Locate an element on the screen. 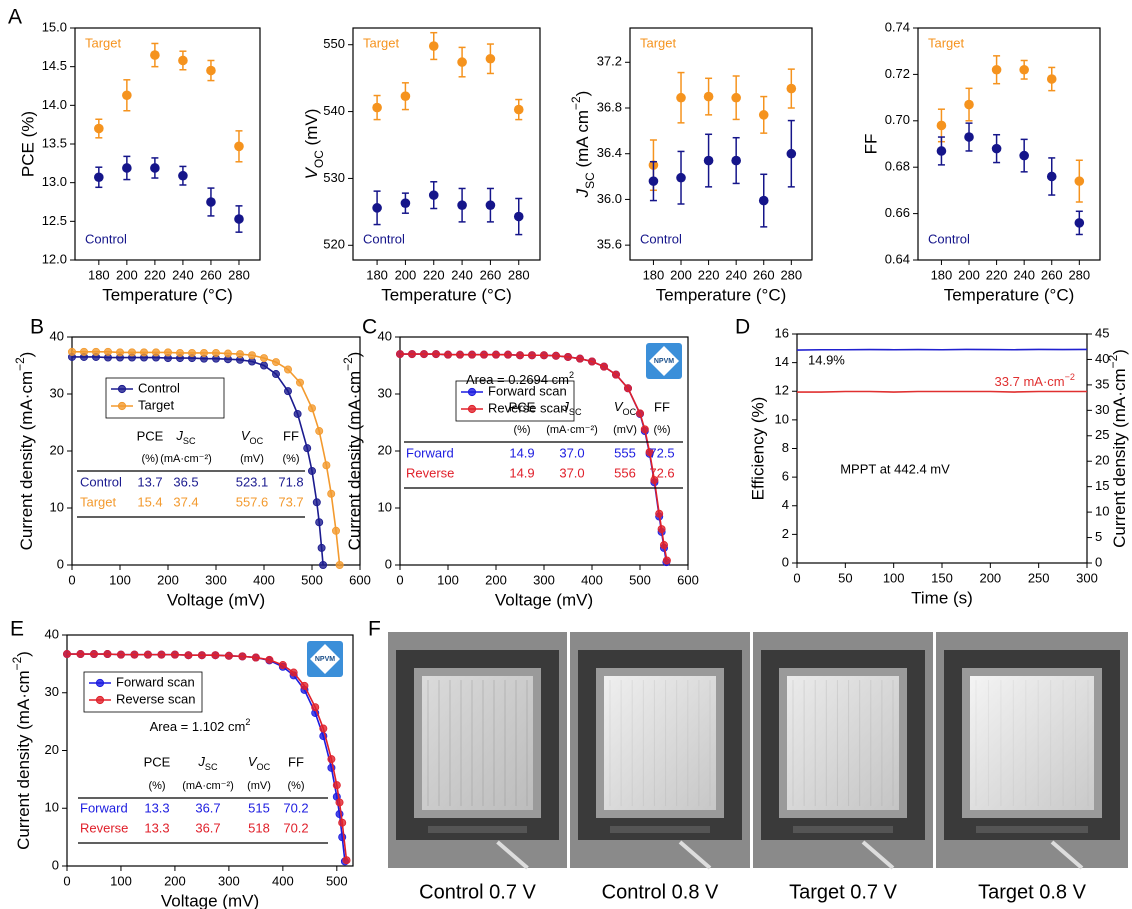 The width and height of the screenshot is (1132, 909). y-tick-label: 36.0 is located at coordinates (609, 198).